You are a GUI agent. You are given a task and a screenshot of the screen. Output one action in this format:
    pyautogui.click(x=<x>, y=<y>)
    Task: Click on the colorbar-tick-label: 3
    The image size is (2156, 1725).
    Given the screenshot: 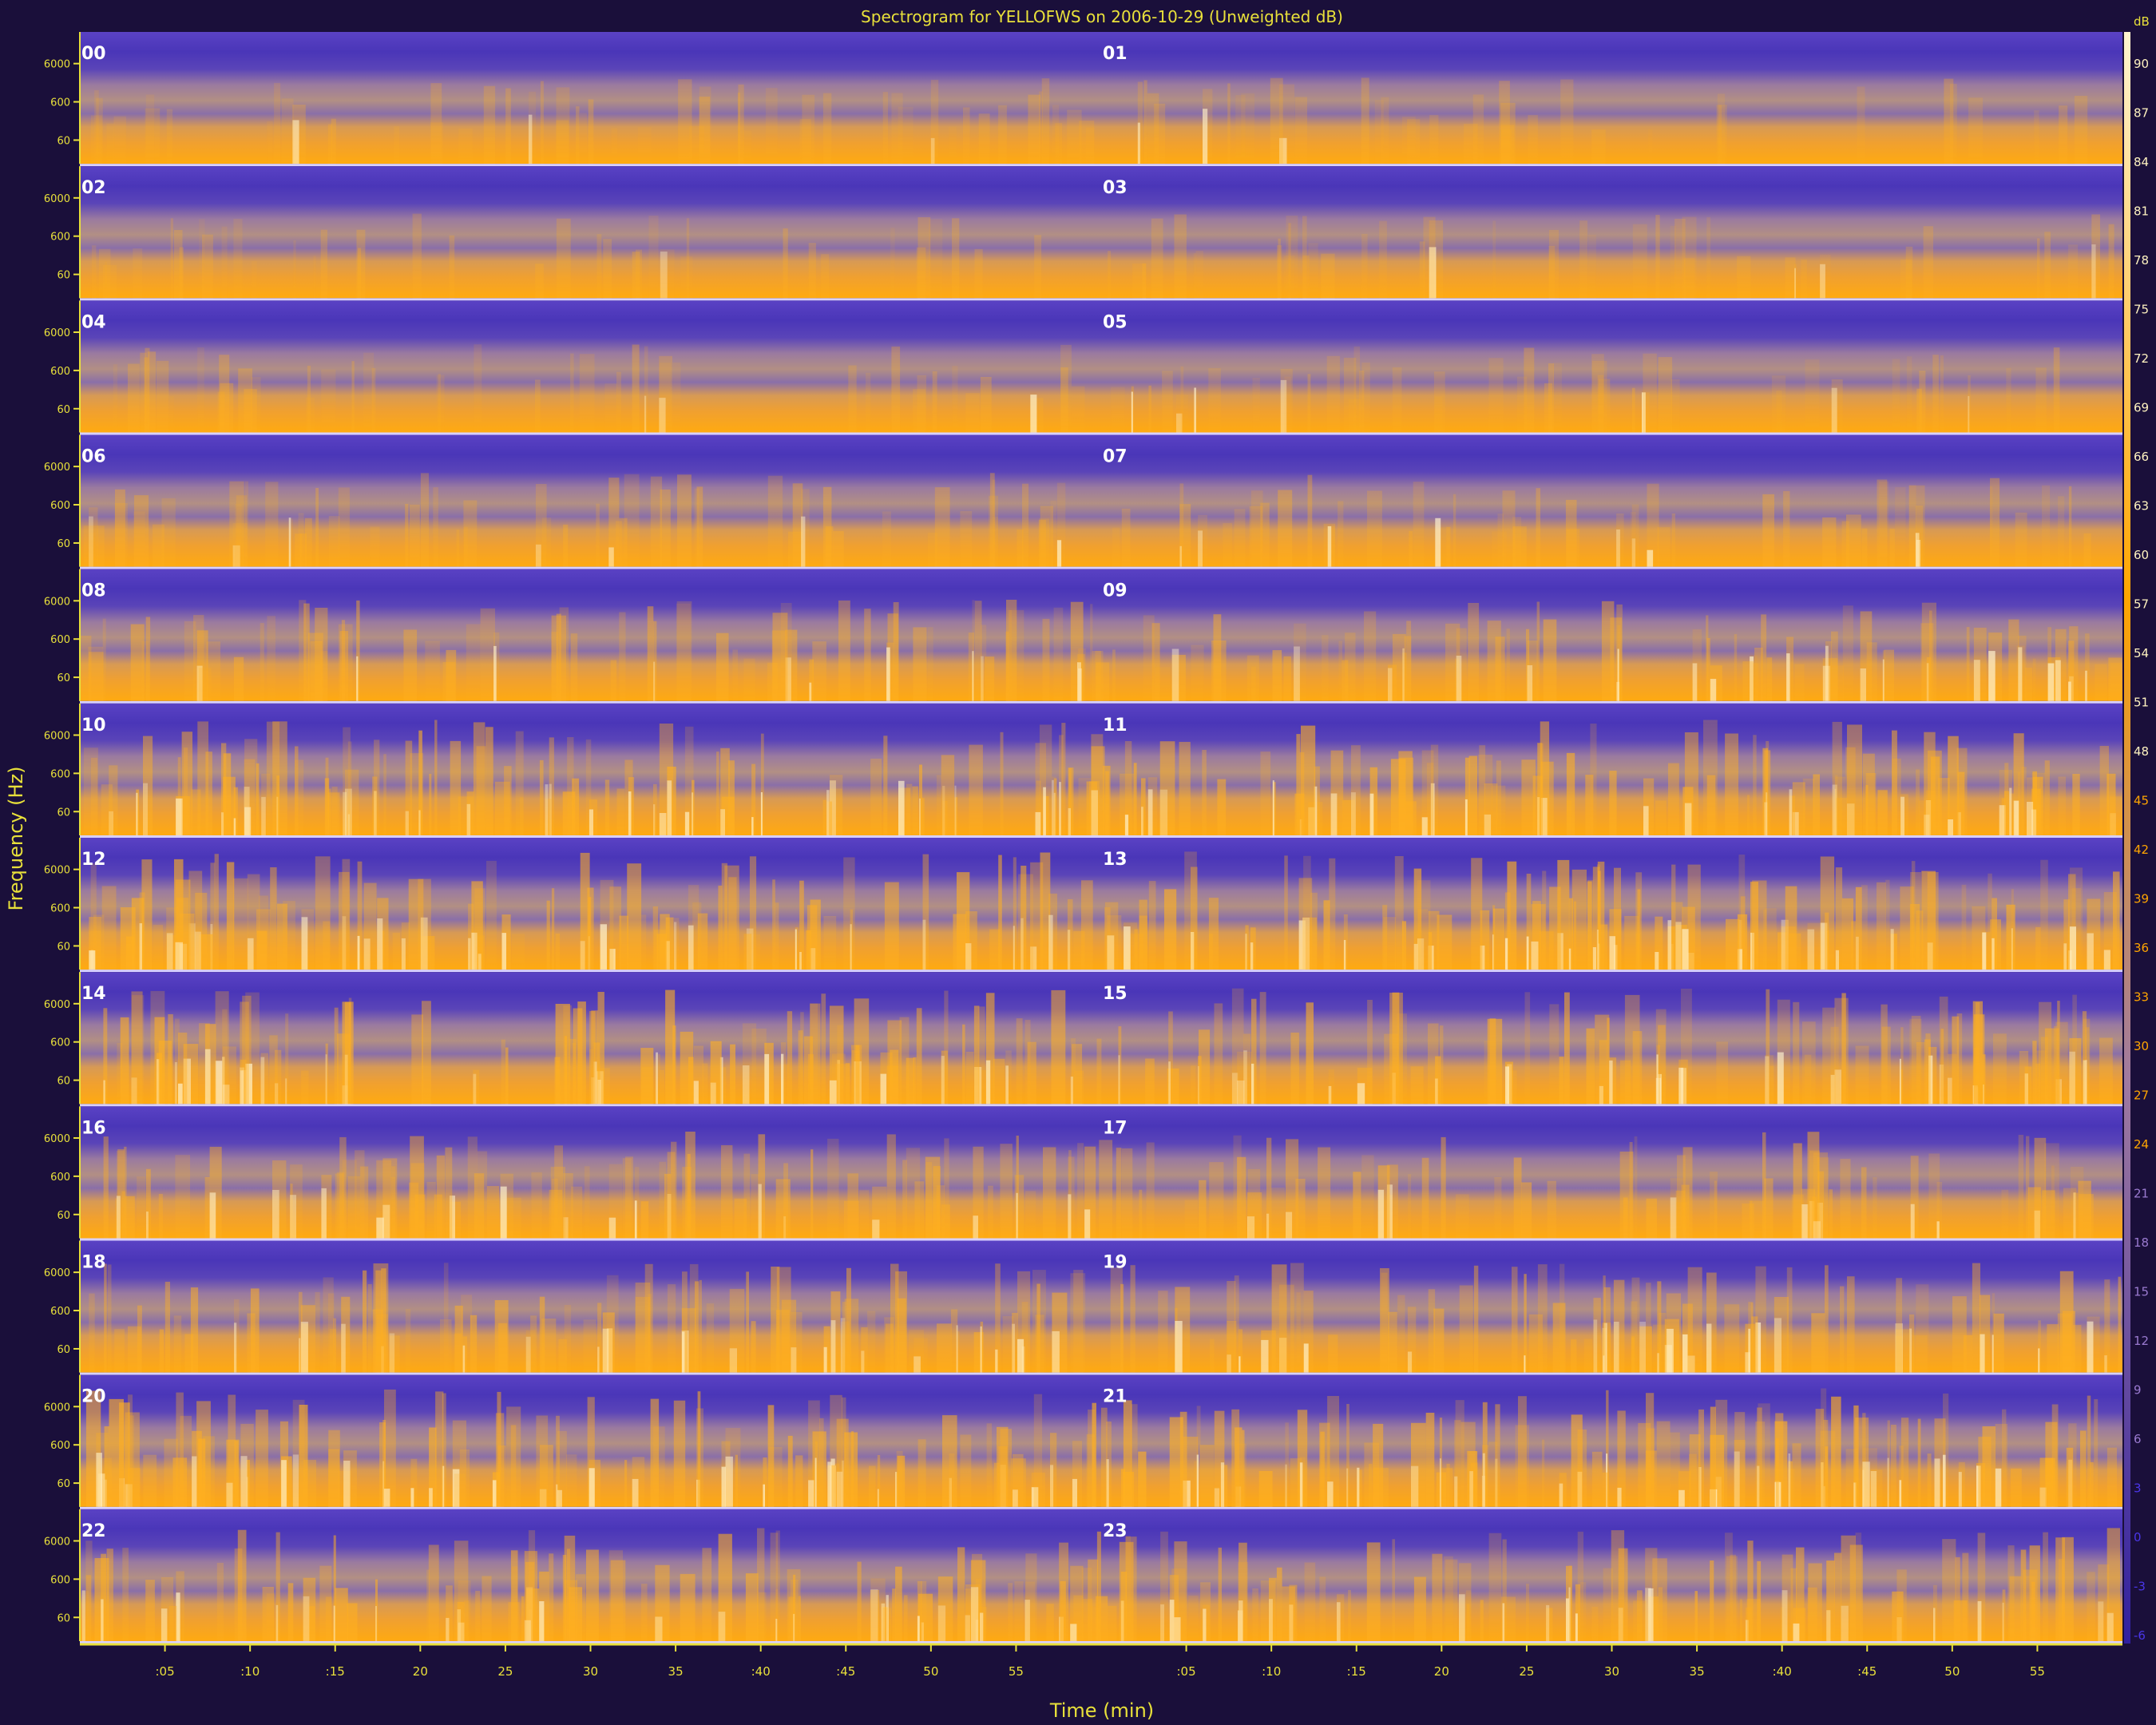 What is the action you would take?
    pyautogui.click(x=2138, y=1489)
    